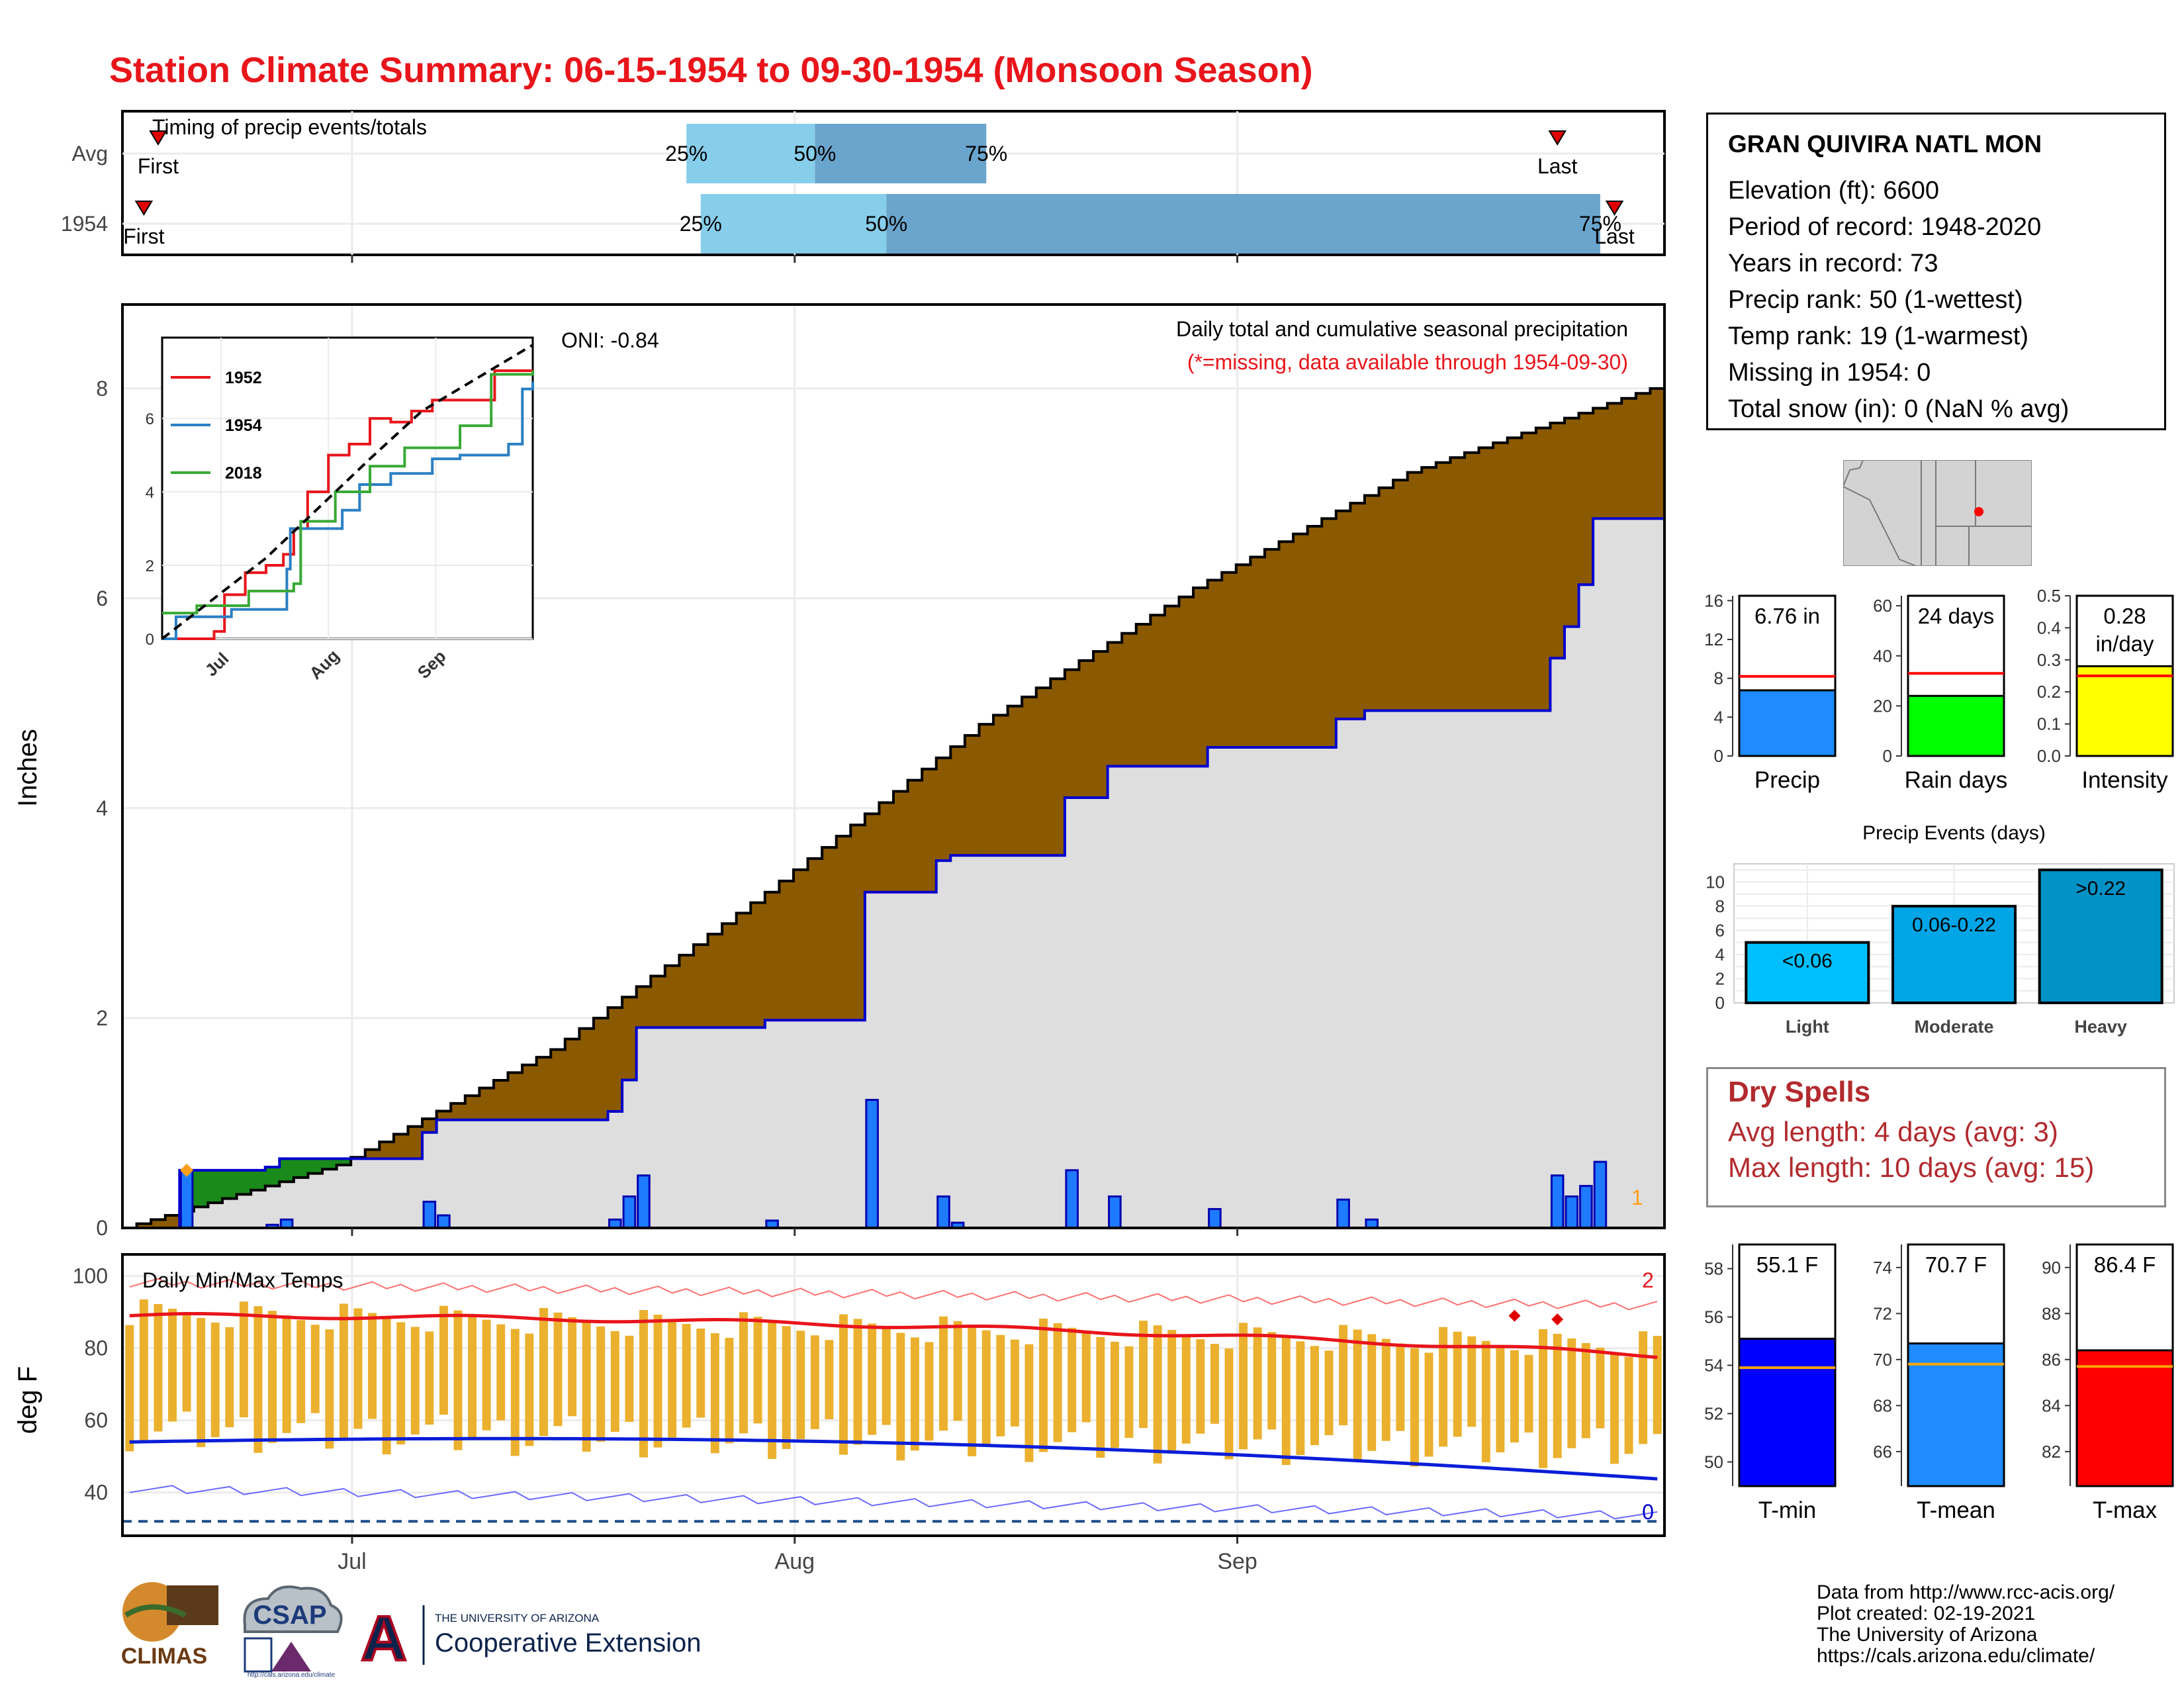  I want to click on temp-max-summary-value-label: 86.4 F, so click(2125, 1264).